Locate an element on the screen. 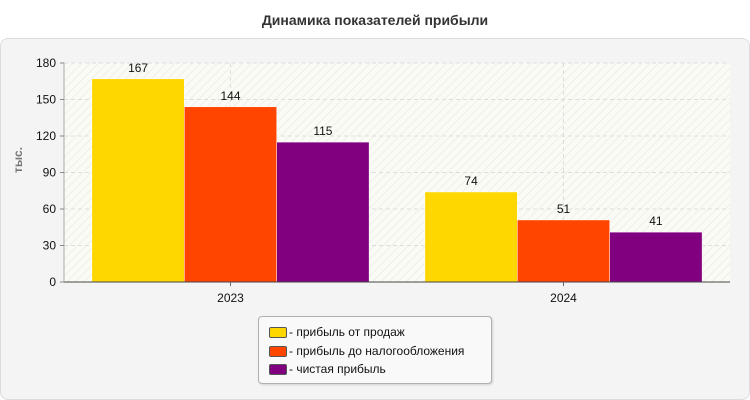 The height and width of the screenshot is (400, 750). bar-value-label: 51 is located at coordinates (564, 209).